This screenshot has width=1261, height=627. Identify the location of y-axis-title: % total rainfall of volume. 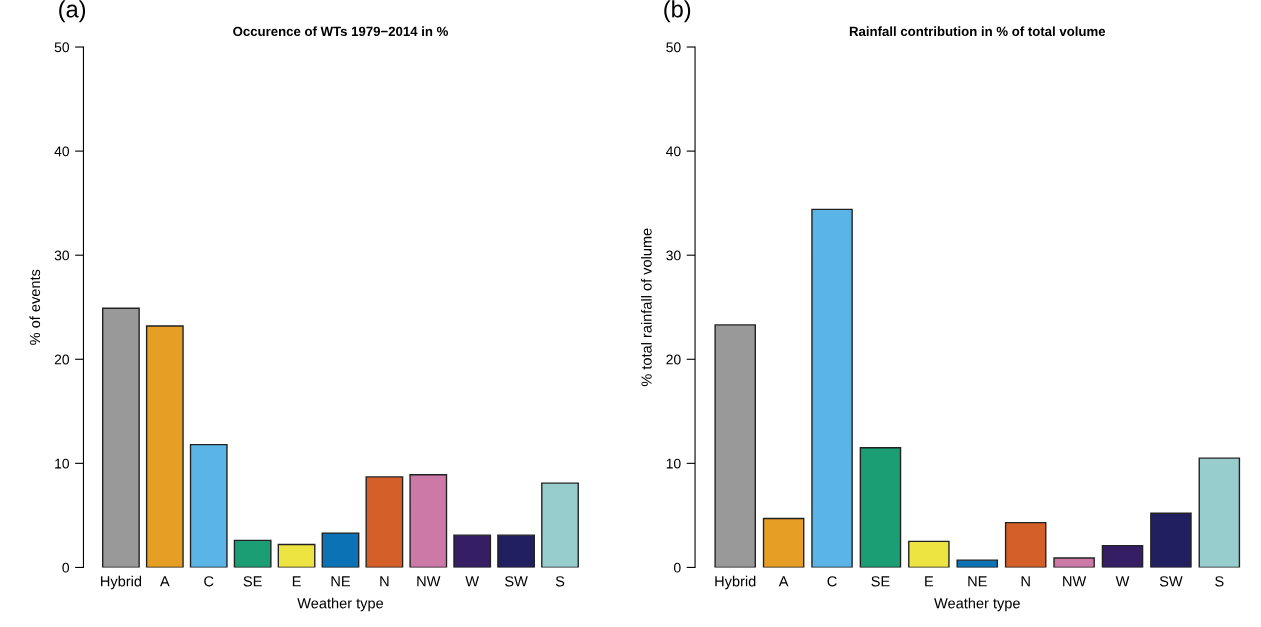
(646, 307).